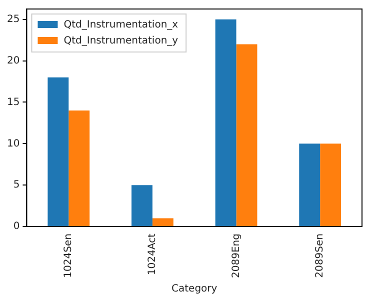 The image size is (368, 297). What do you see at coordinates (68, 256) in the screenshot?
I see `x-tick-label: 1024Sen` at bounding box center [68, 256].